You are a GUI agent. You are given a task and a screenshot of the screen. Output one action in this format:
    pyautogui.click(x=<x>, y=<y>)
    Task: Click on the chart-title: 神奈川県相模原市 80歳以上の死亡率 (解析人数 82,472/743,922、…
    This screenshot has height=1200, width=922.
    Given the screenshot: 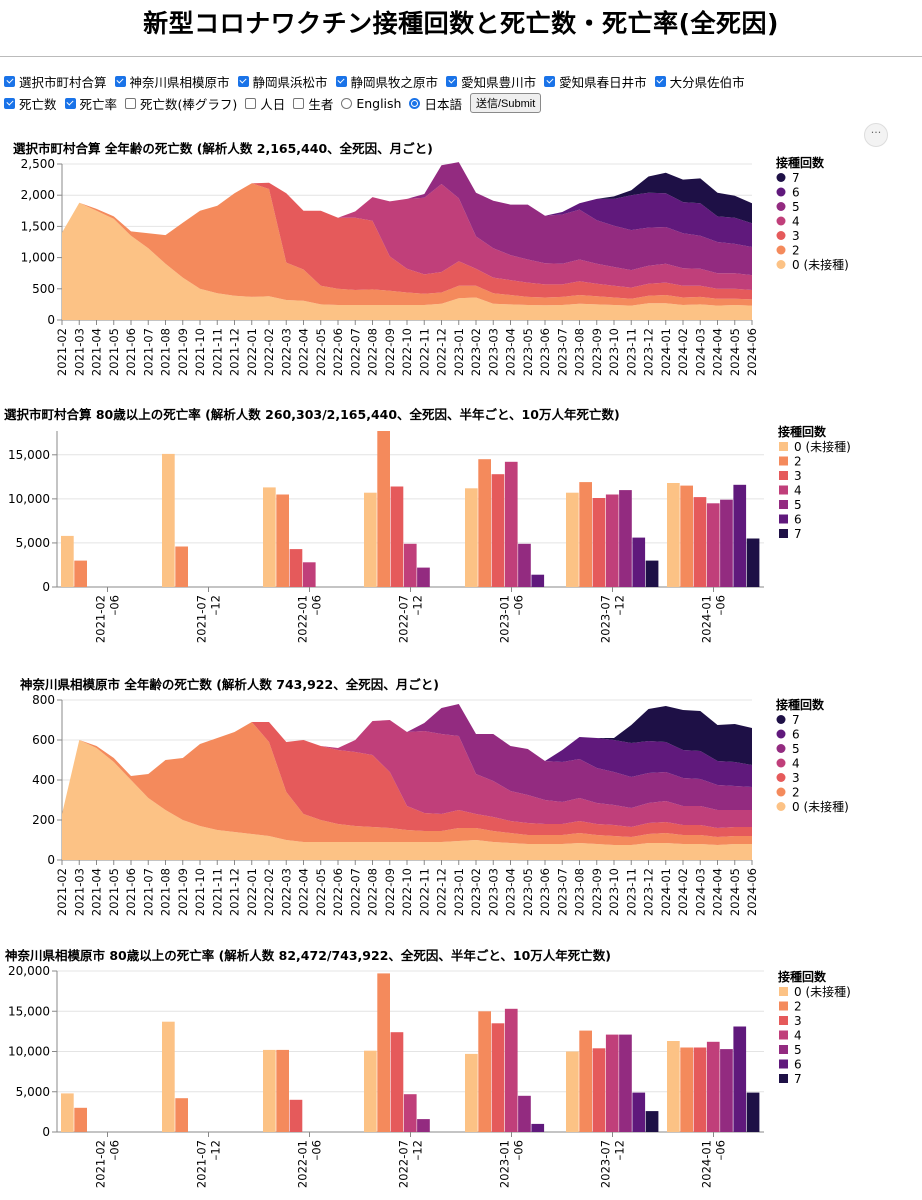 What is the action you would take?
    pyautogui.click(x=308, y=955)
    